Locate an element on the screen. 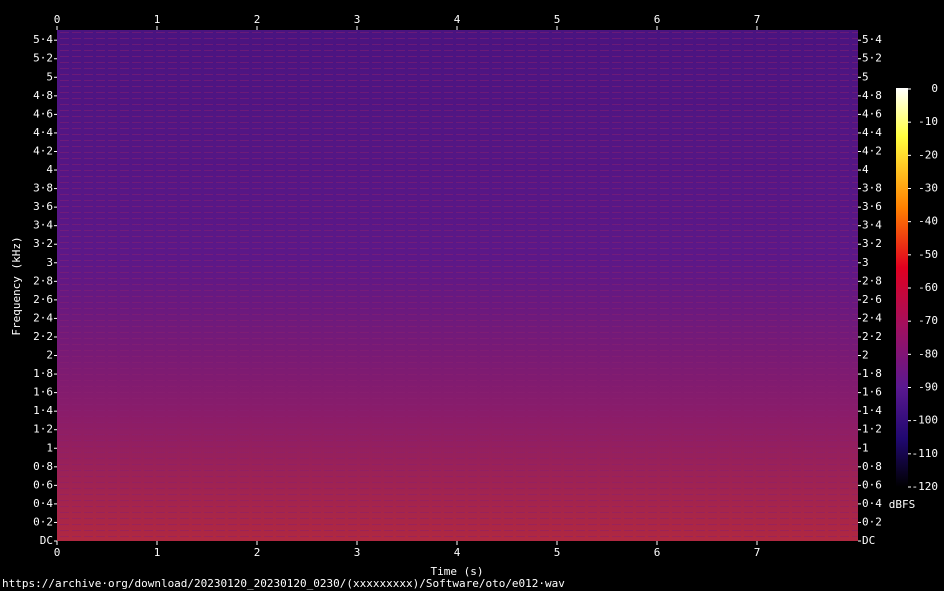 The image size is (944, 591). colorbar-label: dBFS is located at coordinates (902, 504).